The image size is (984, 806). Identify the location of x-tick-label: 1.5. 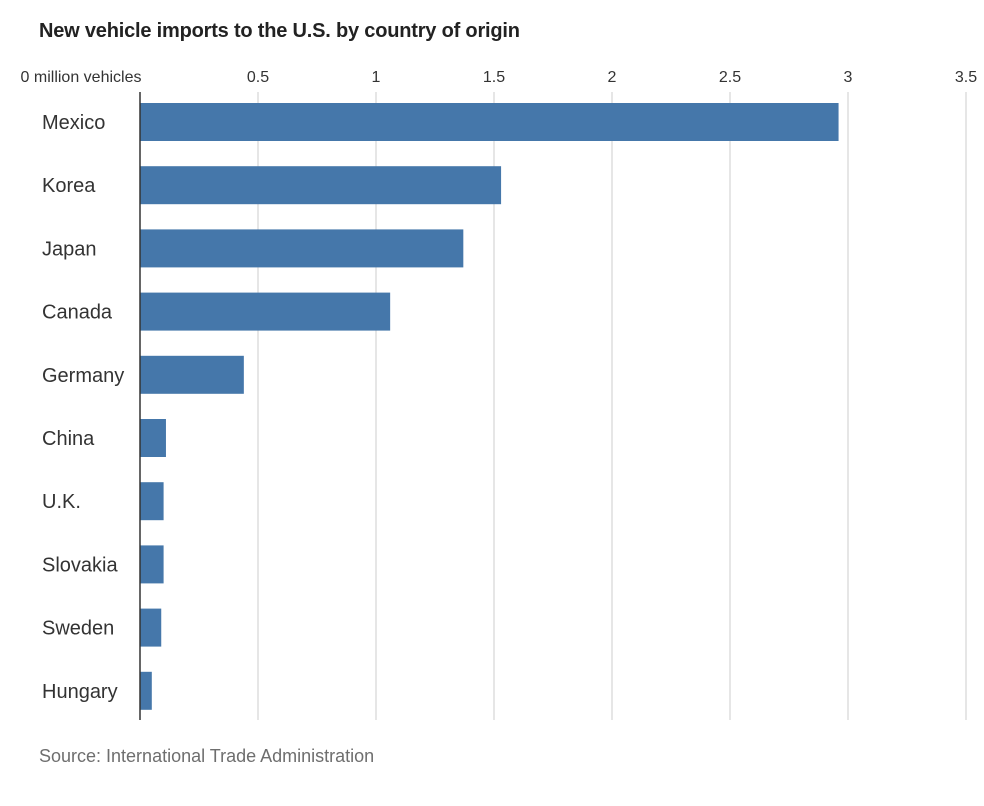
(494, 77).